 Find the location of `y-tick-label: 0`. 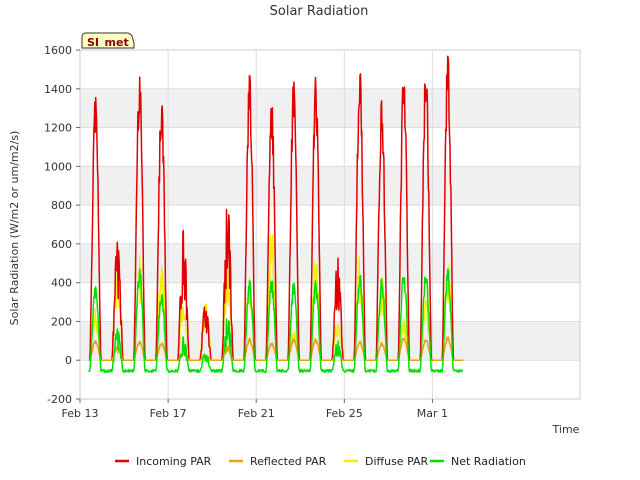

y-tick-label: 0 is located at coordinates (68, 360).